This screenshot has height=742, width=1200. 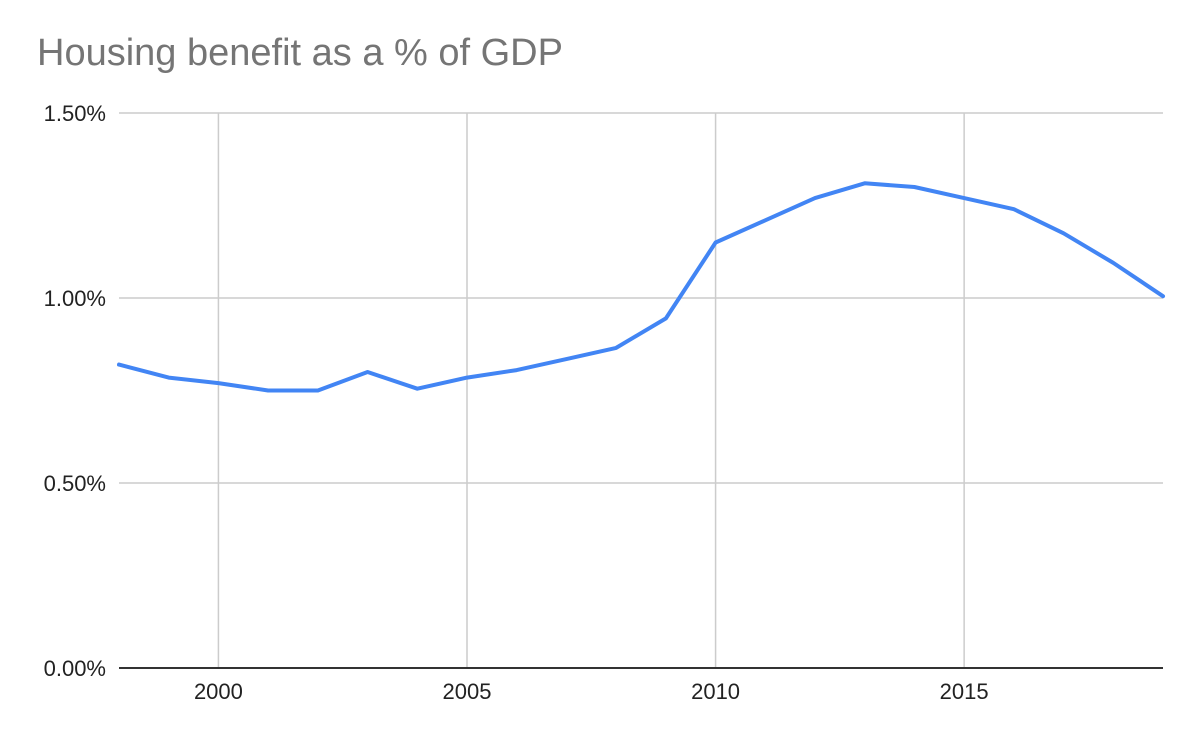 I want to click on x-tick-label: 2010, so click(x=715, y=691).